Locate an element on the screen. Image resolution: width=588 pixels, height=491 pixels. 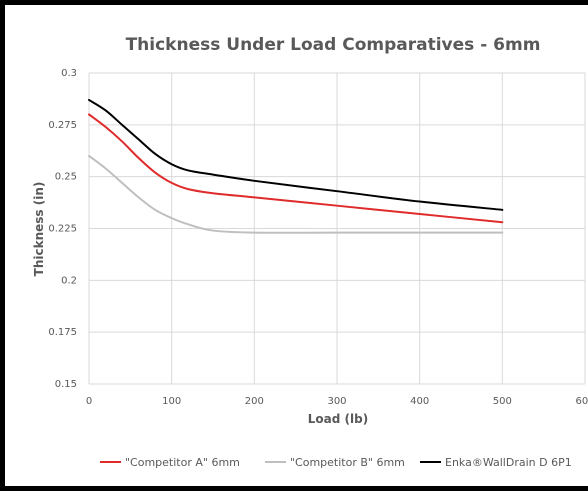
y-tick-label: 0.275 is located at coordinates (62, 125).